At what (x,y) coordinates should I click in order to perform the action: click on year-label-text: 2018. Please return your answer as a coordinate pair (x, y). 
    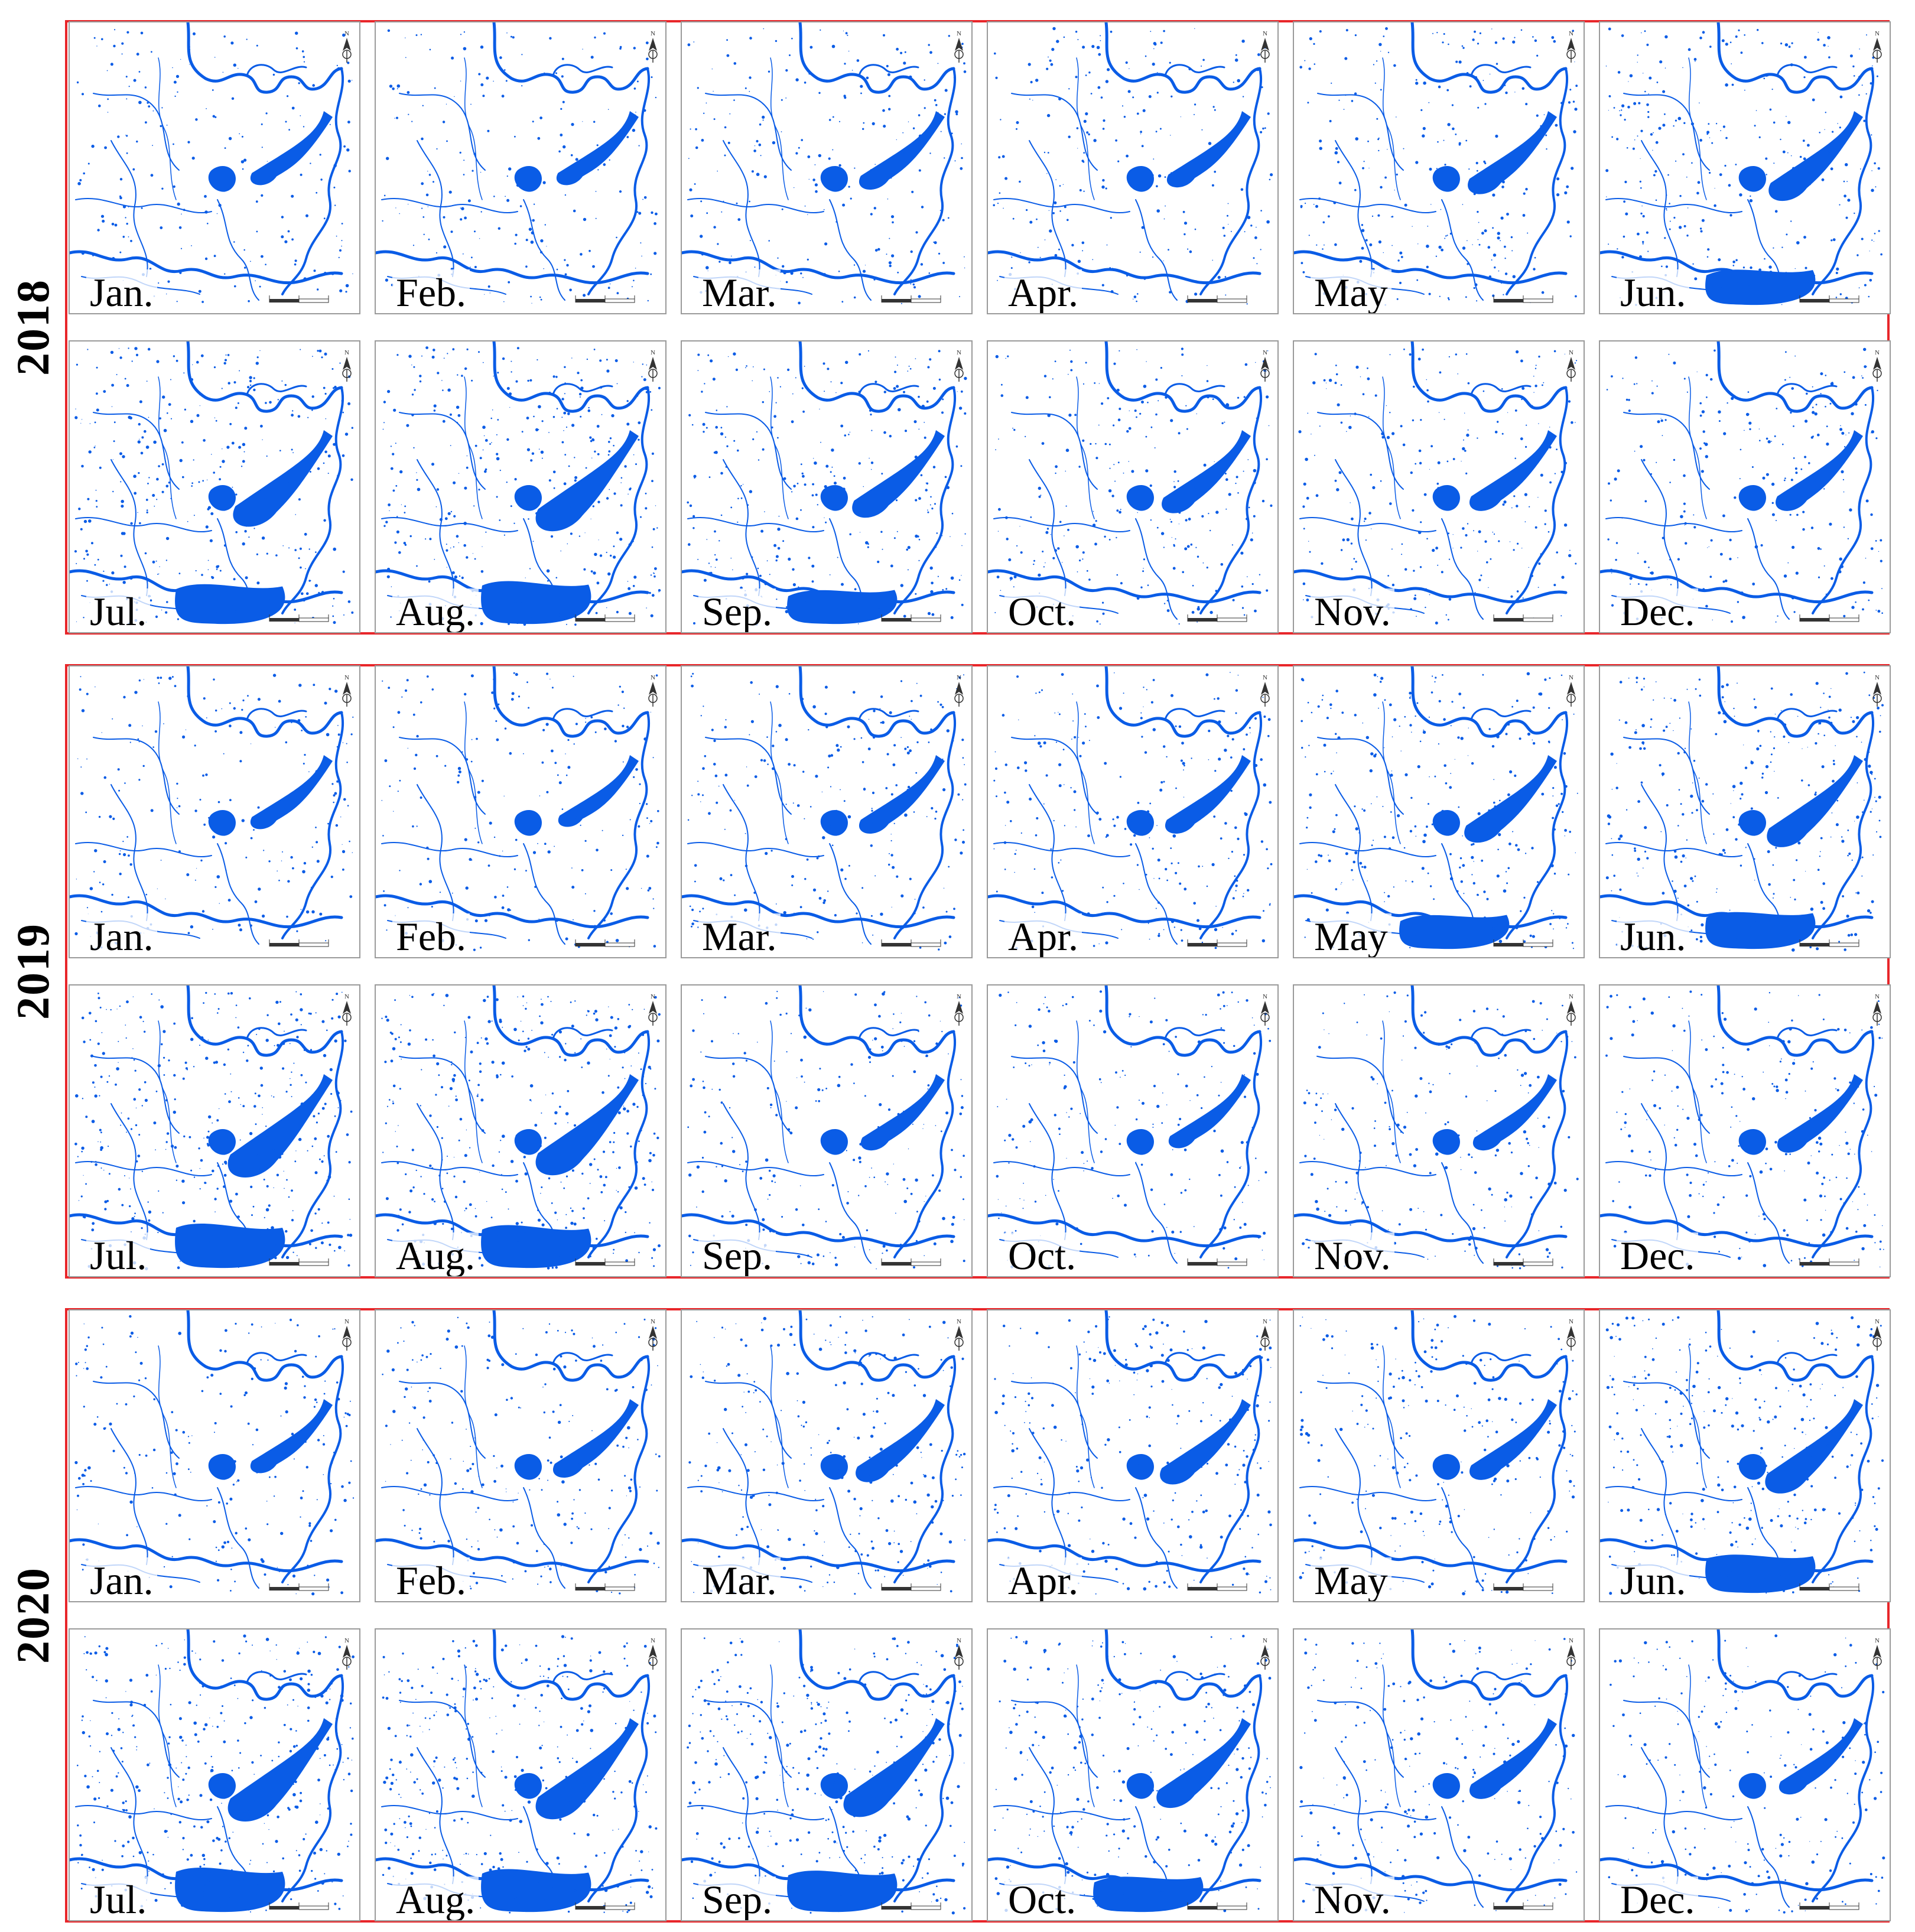
    Looking at the image, I should click on (33, 328).